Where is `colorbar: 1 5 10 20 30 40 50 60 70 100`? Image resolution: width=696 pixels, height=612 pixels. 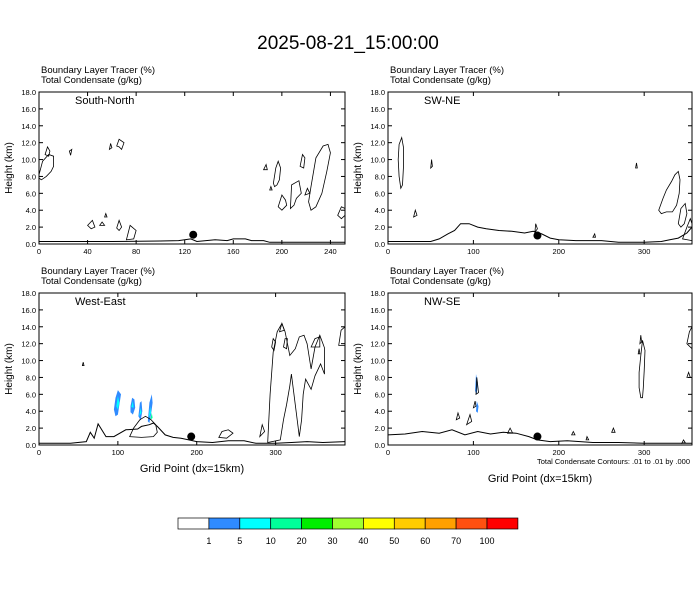
colorbar: 1 5 10 20 30 40 50 60 70 100 is located at coordinates (348, 531).